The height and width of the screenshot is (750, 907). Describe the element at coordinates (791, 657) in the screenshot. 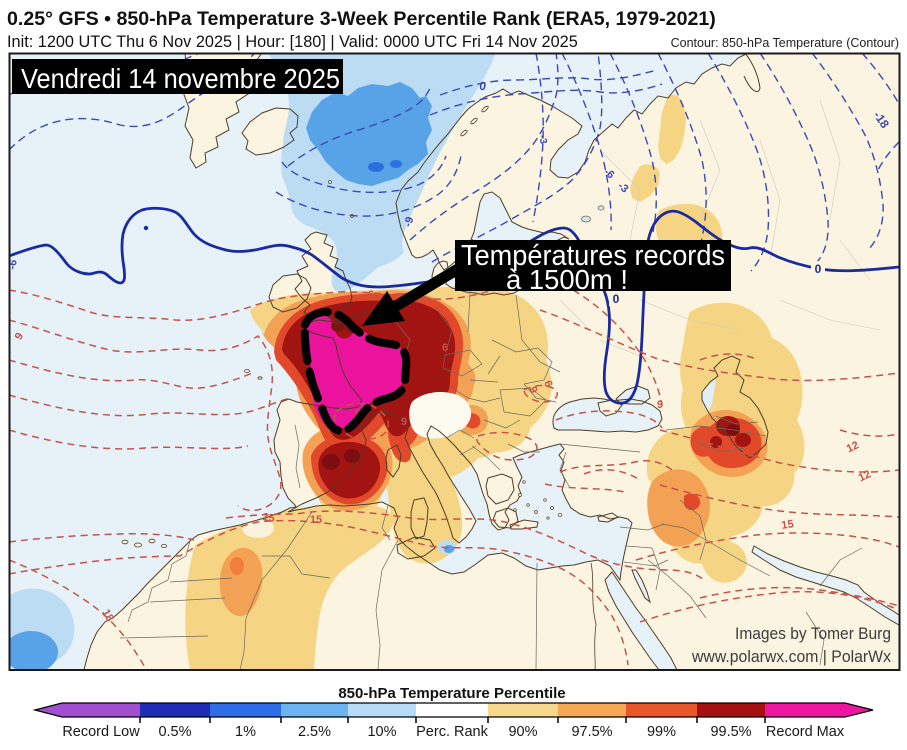

I see `svg-text: www.polarwx.com | PolarWx` at that location.